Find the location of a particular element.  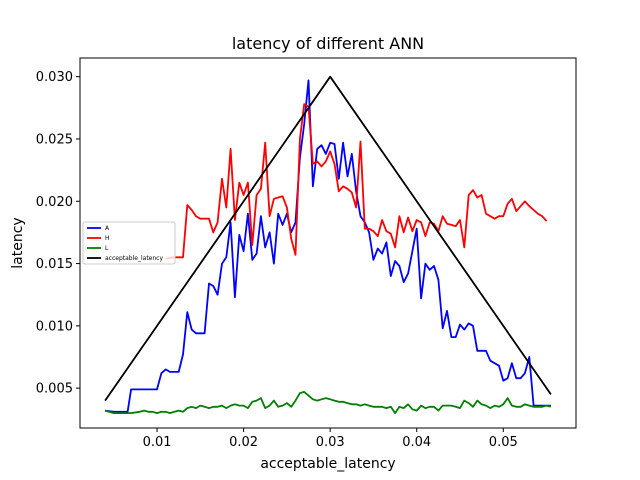

y-tick-label: 0.010 is located at coordinates (54, 326).